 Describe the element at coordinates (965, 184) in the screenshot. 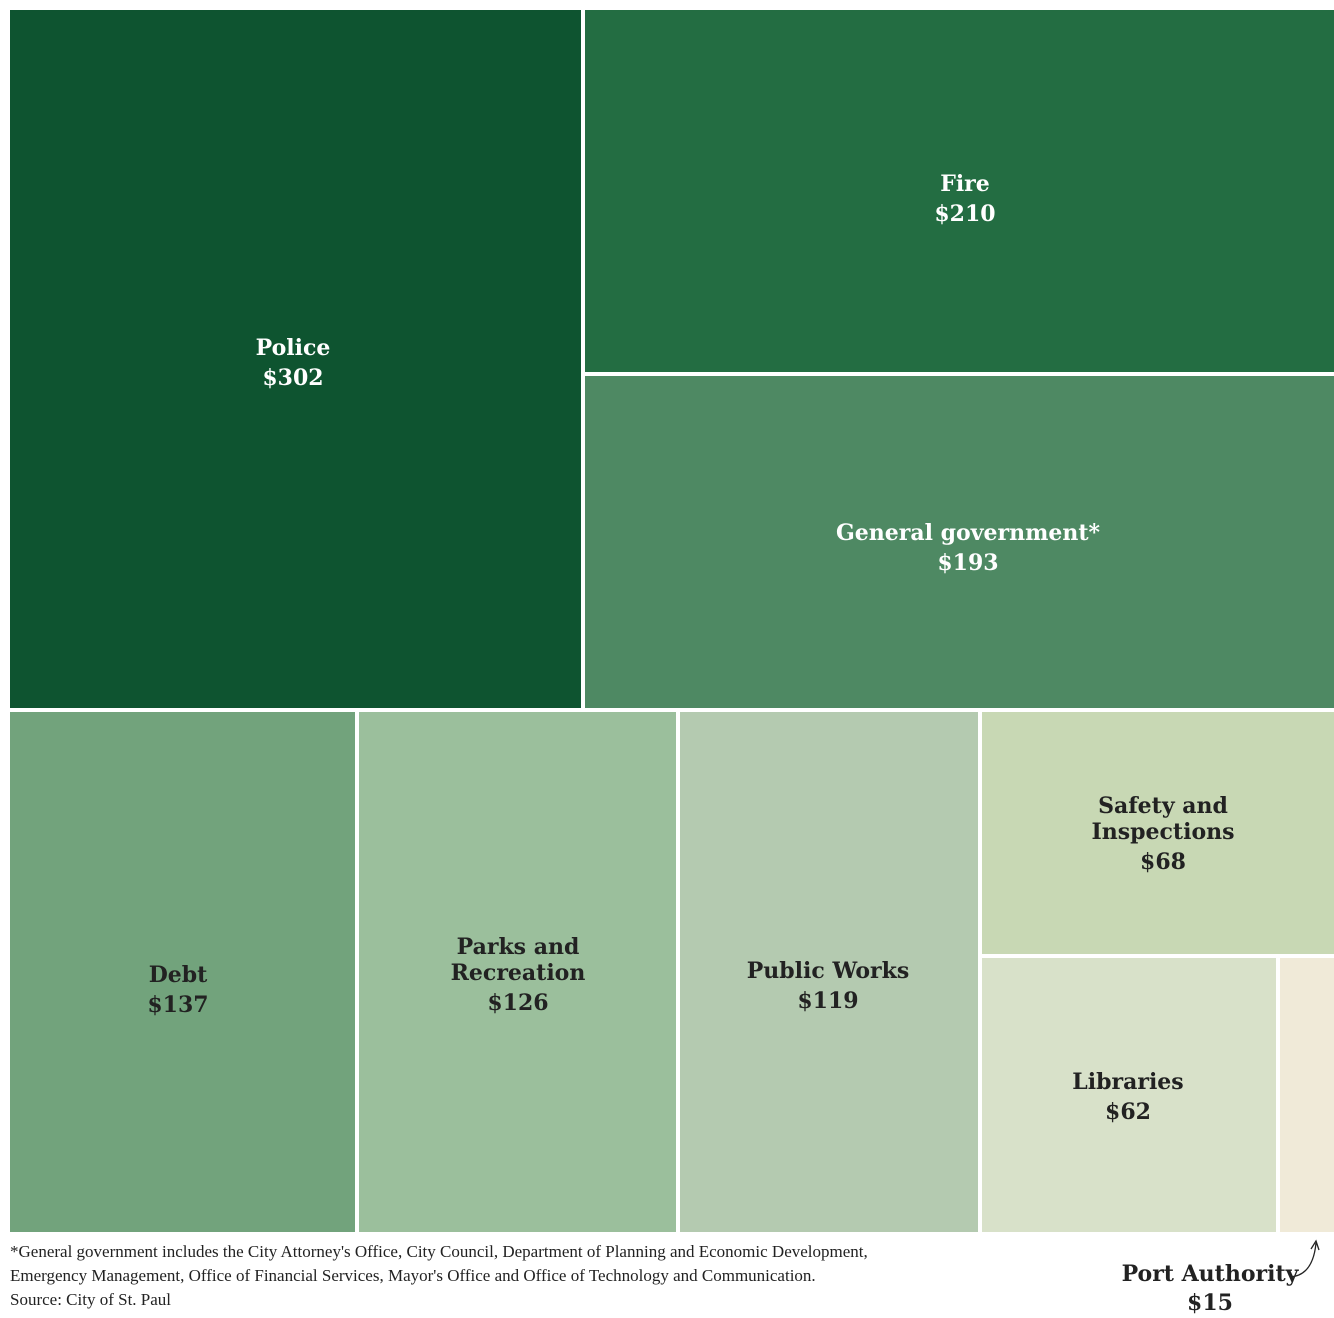

I see `tile-category-label: Fire` at that location.